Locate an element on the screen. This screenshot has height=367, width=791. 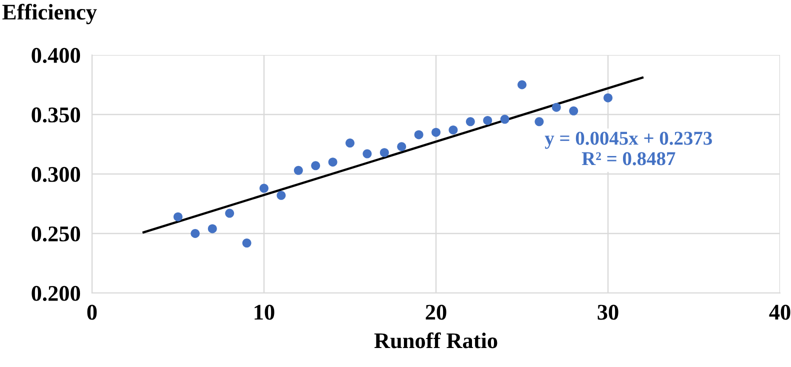
x-axis-title: Runoff Ratio is located at coordinates (436, 340).